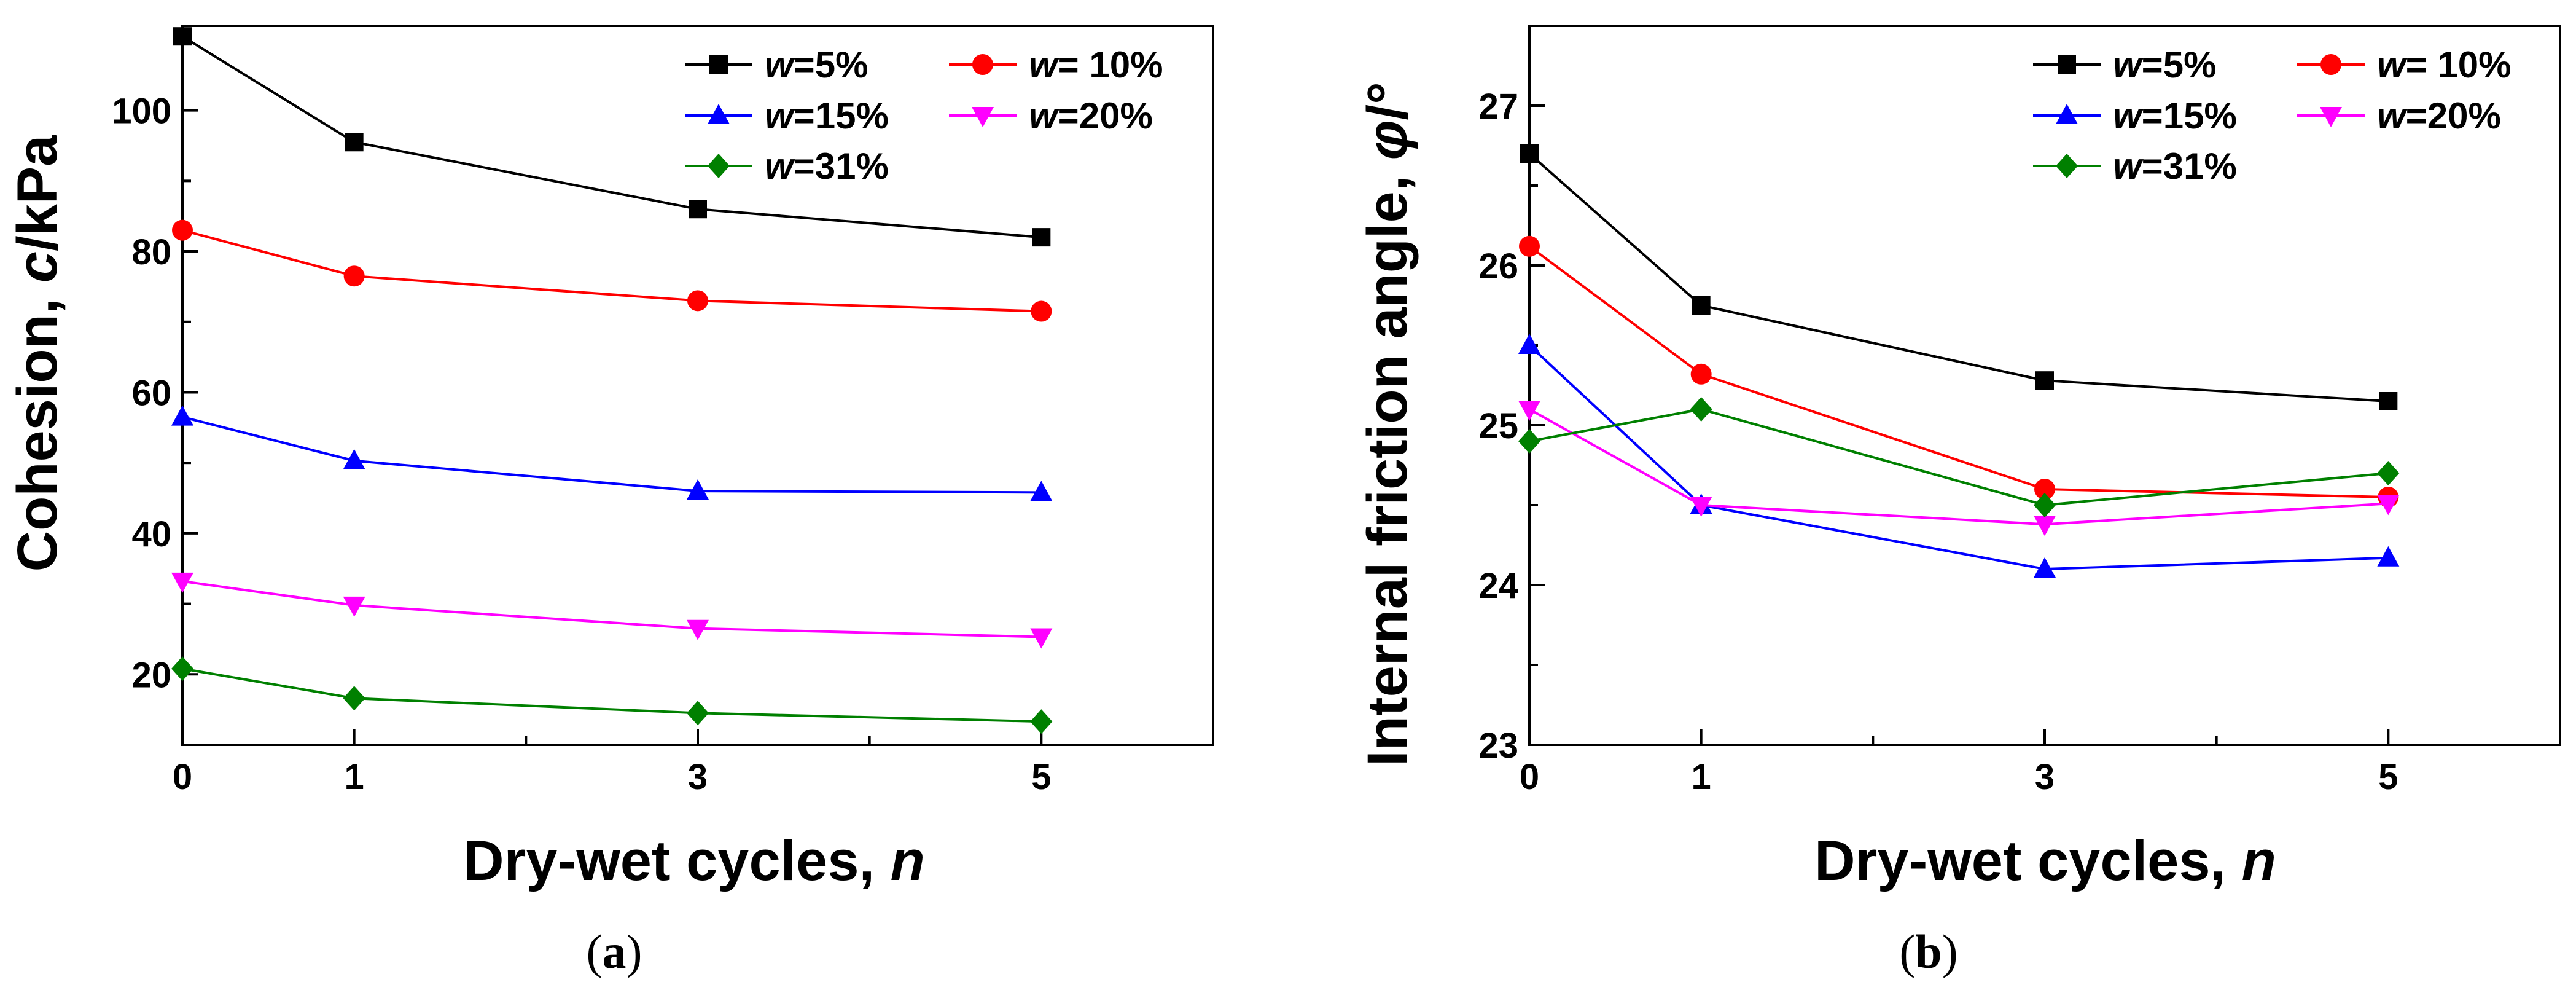  Describe the element at coordinates (151, 252) in the screenshot. I see `y-tick-label: 80` at that location.